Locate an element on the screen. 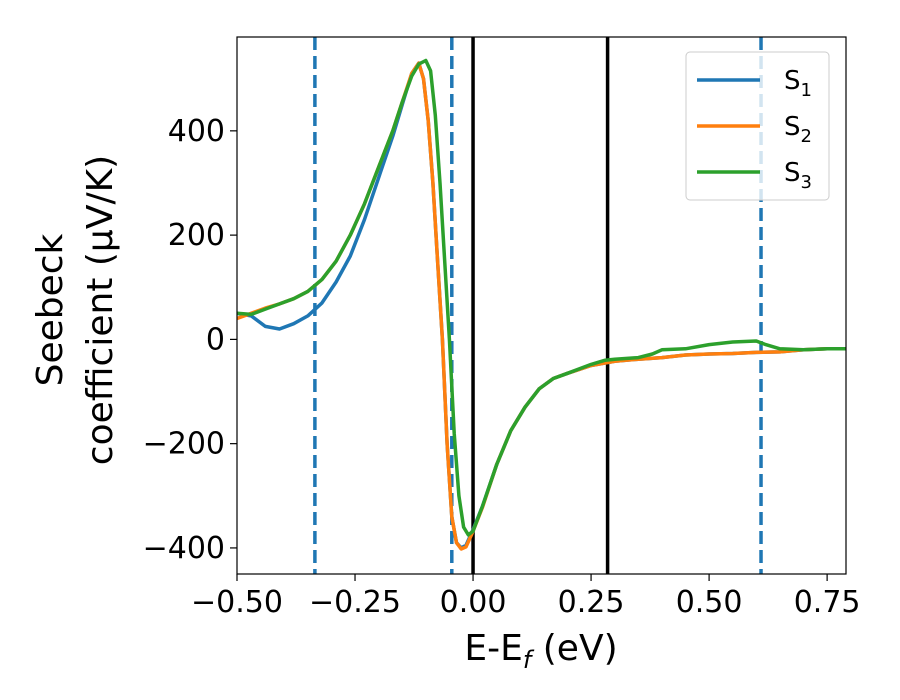  y-tick-label: 0 is located at coordinates (215, 339).